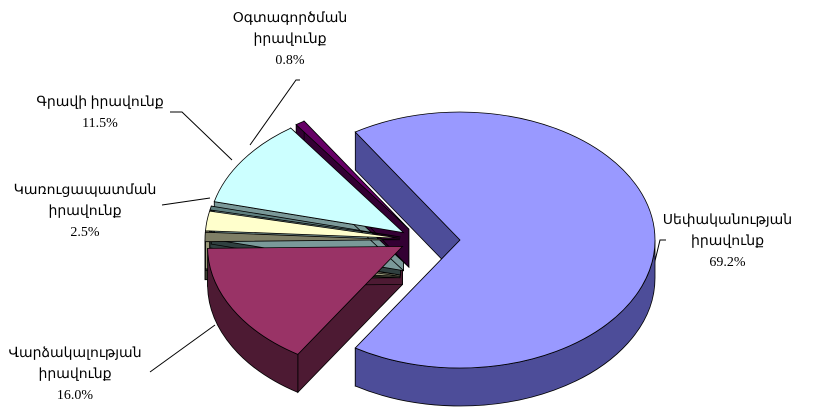  What do you see at coordinates (727, 231) in the screenshot?
I see `category: Սեփականության իրավունք` at bounding box center [727, 231].